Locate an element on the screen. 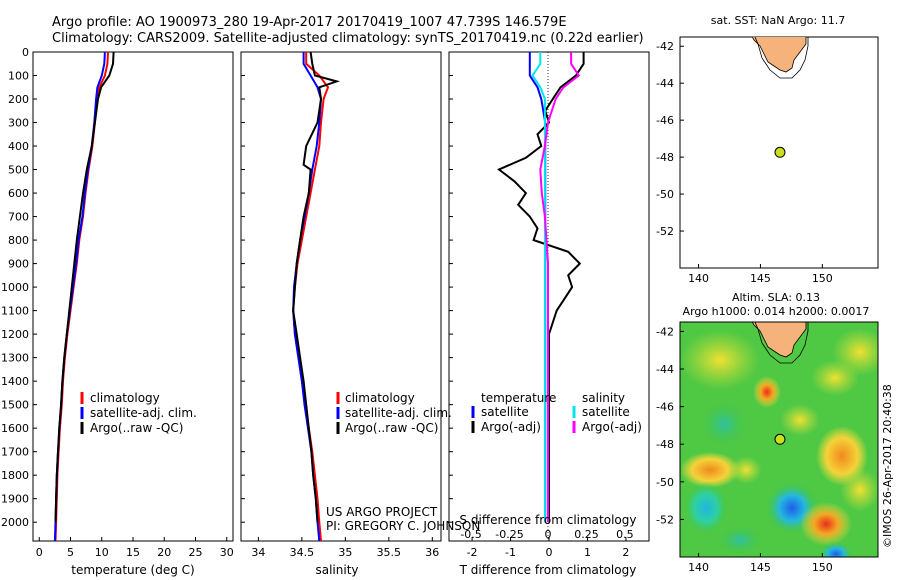  s-tick-label: 0.5 is located at coordinates (625, 534).